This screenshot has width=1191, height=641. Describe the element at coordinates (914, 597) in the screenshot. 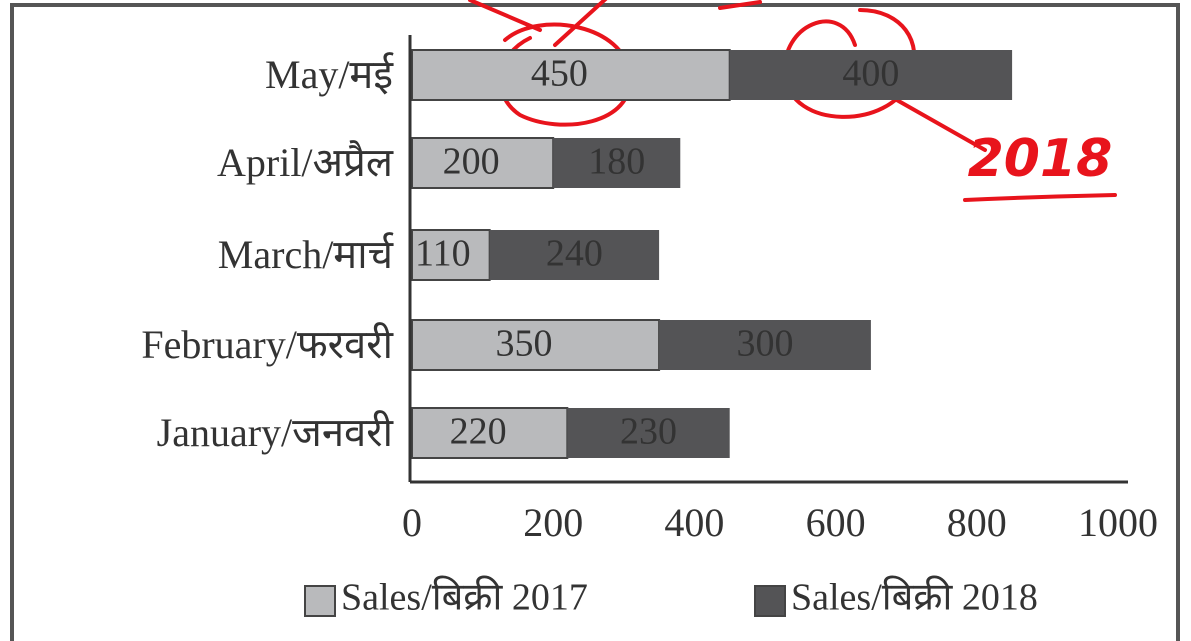

I see `legend-label: Sales/बिक्री 2018` at that location.